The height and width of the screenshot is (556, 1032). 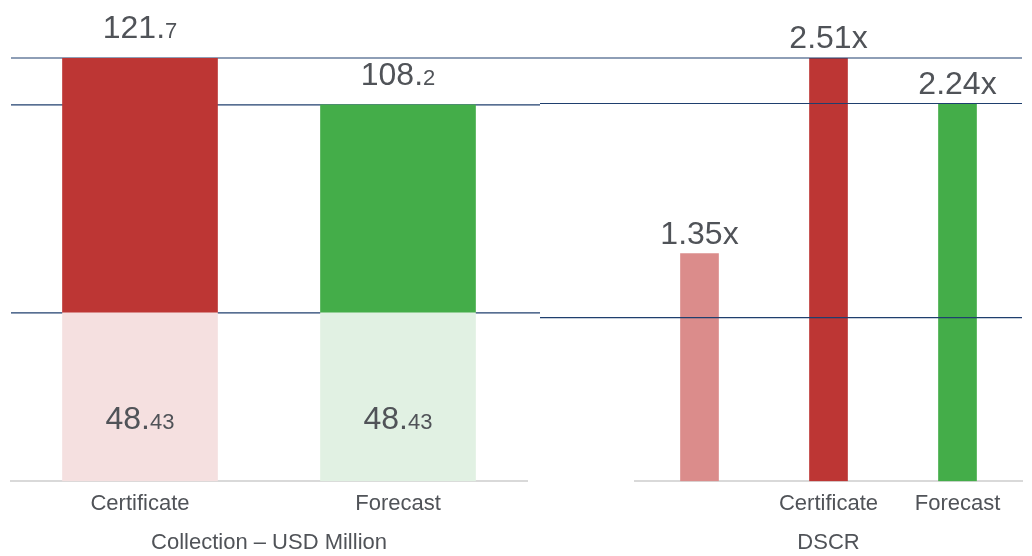 I want to click on x-axis-title: DSCR, so click(x=828, y=541).